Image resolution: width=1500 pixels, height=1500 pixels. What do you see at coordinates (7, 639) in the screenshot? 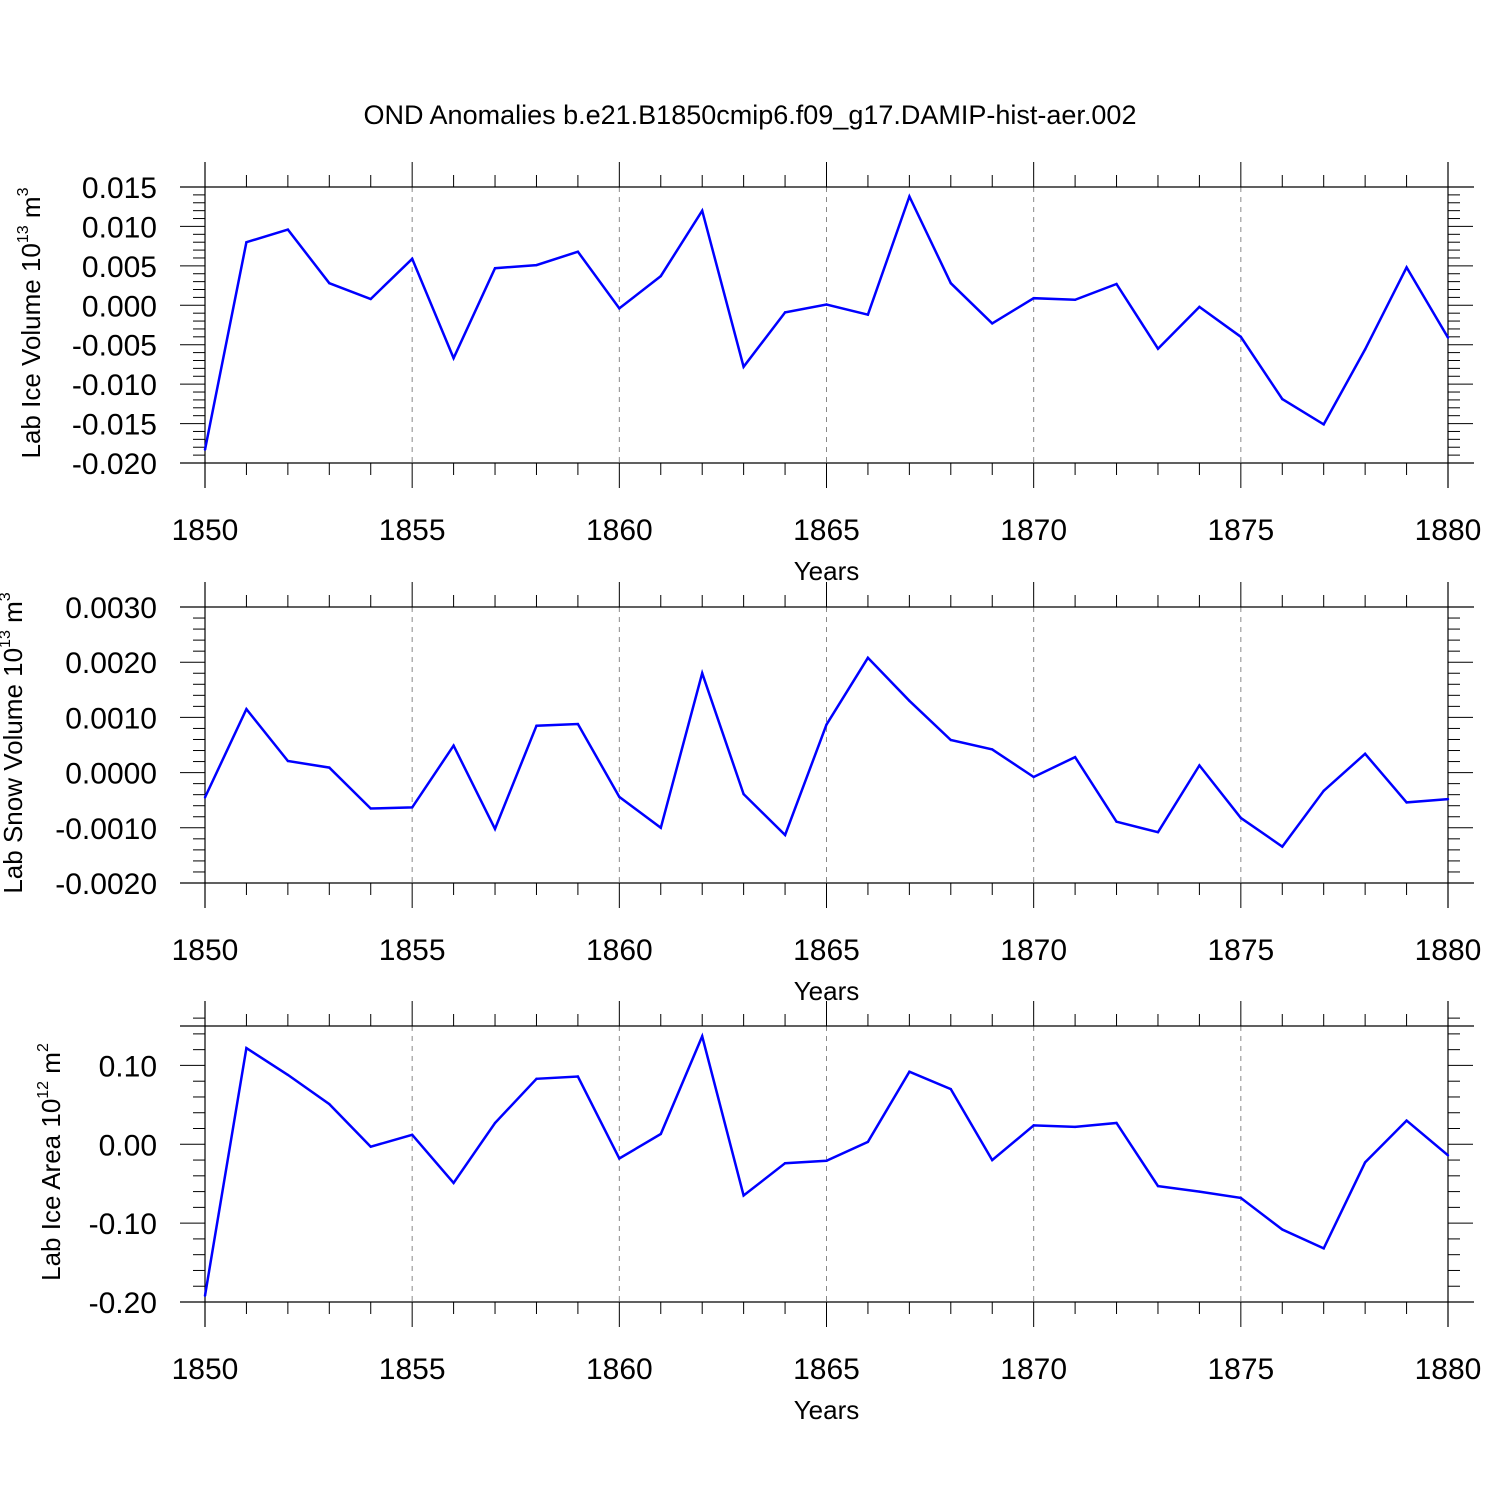
I see `y-axis-label-exponent: 13` at bounding box center [7, 639].